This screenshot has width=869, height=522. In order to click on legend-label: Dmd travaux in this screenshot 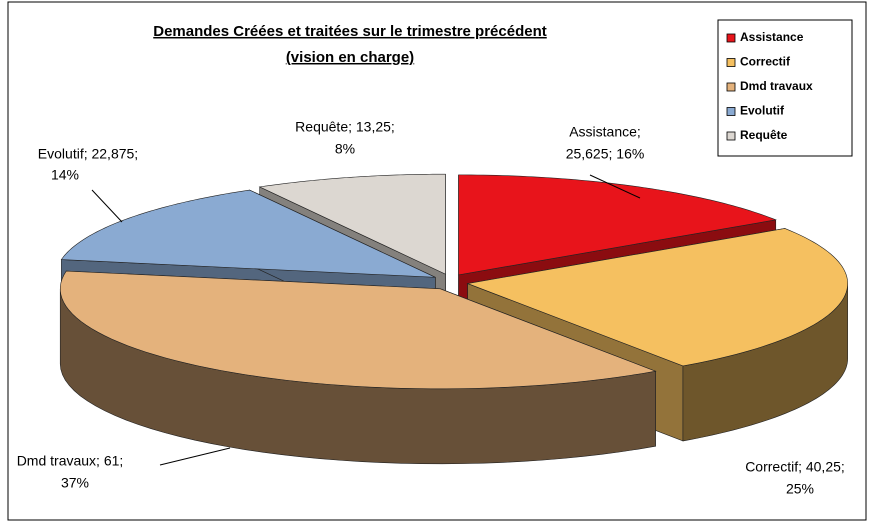, I will do `click(776, 86)`.